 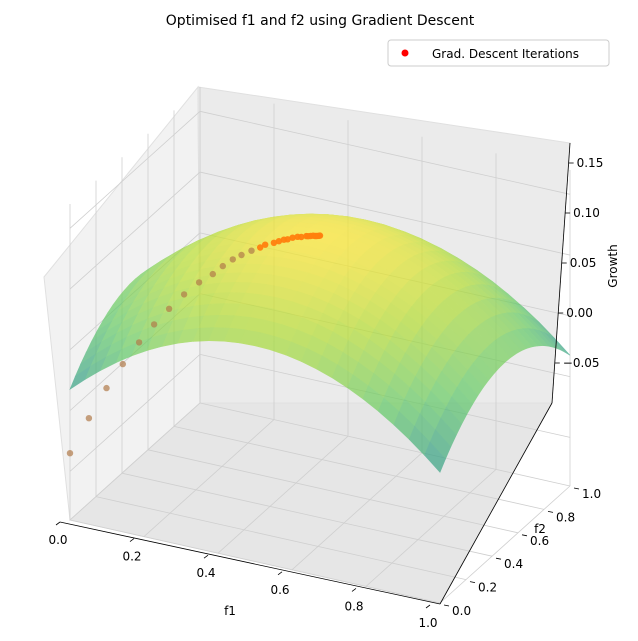 What do you see at coordinates (435, 457) in the screenshot?
I see `surface-patch` at bounding box center [435, 457].